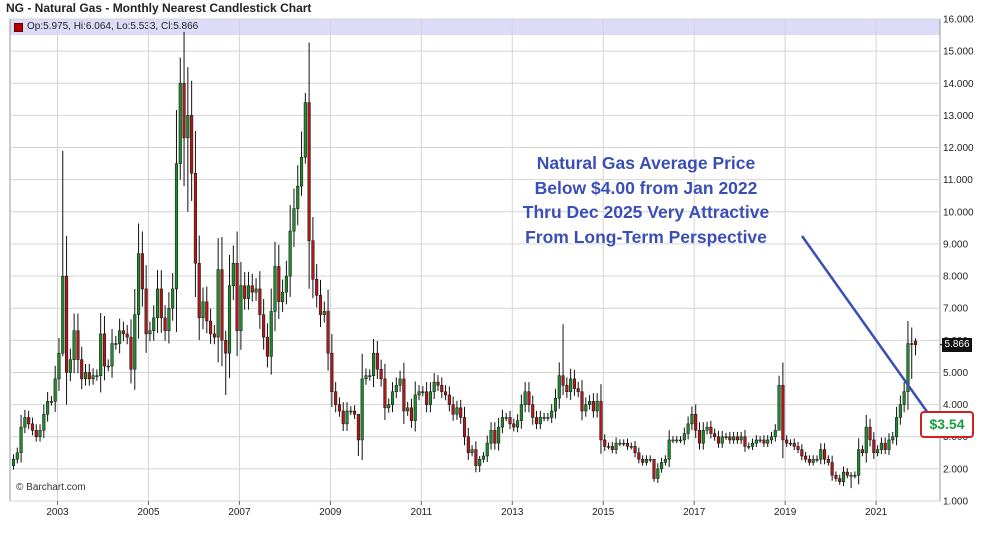 The width and height of the screenshot is (983, 542). What do you see at coordinates (955, 244) in the screenshot?
I see `y-tick-label: 9.000` at bounding box center [955, 244].